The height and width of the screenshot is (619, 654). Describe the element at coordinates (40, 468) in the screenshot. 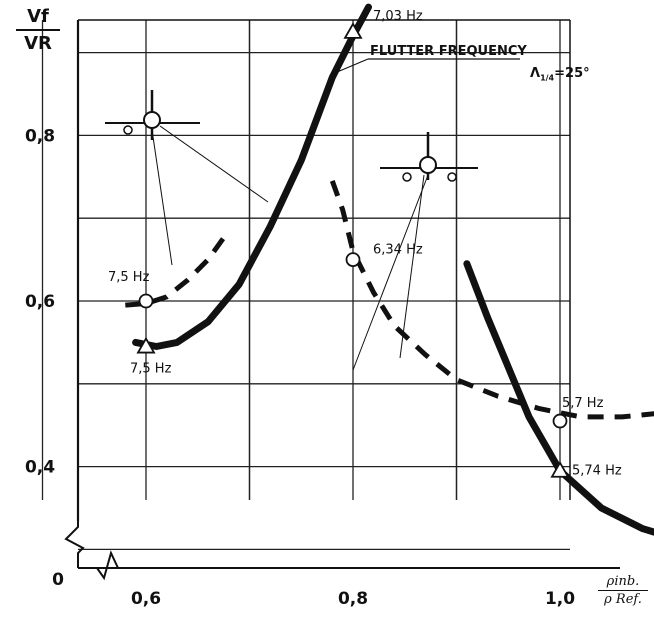

I see `y-tick-label: 0,4` at that location.